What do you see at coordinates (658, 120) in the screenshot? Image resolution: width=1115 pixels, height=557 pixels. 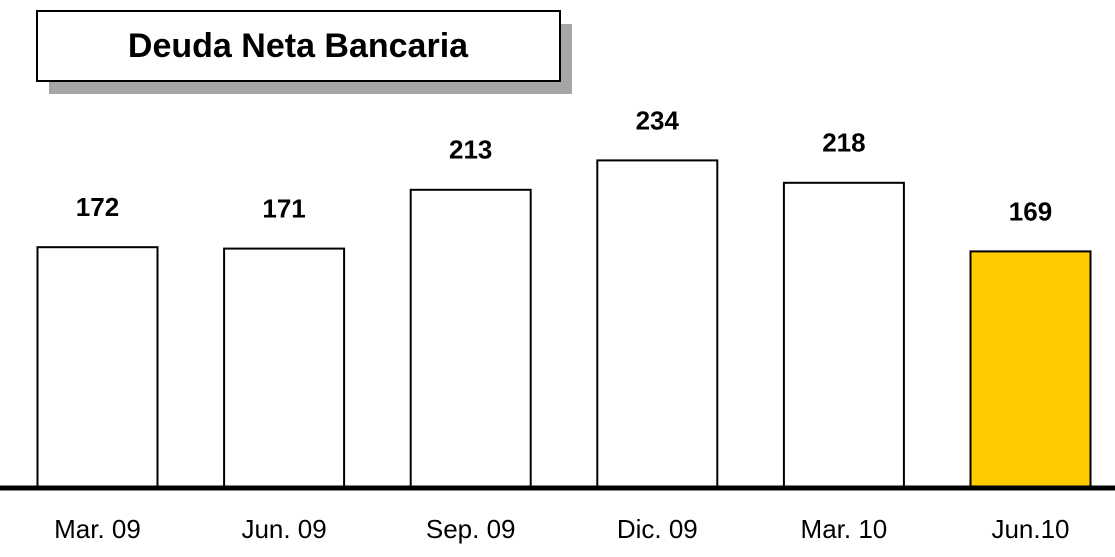 I see `value-label: 234` at bounding box center [658, 120].